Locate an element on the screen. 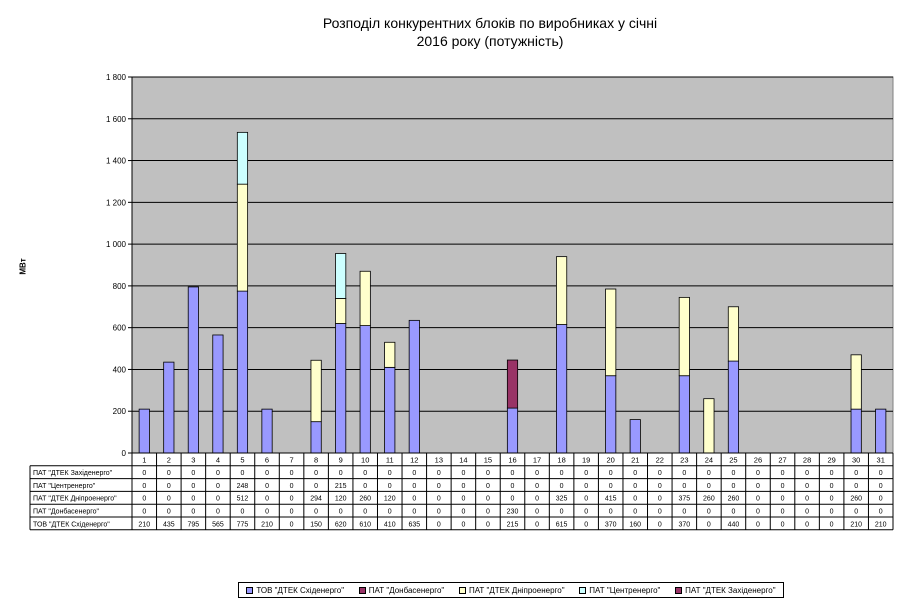 The height and width of the screenshot is (605, 908). table-series-label: ТОВ "ДТЕК Східенерго" is located at coordinates (71, 524).